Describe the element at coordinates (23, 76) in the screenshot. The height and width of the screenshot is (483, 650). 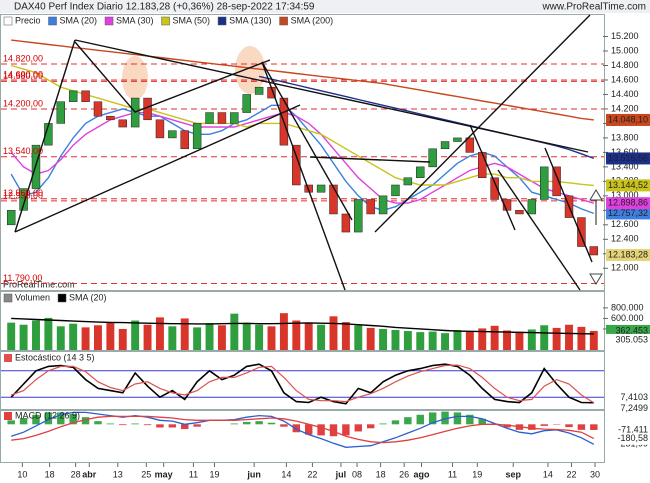
I see `level-label: 14.580,00` at that location.